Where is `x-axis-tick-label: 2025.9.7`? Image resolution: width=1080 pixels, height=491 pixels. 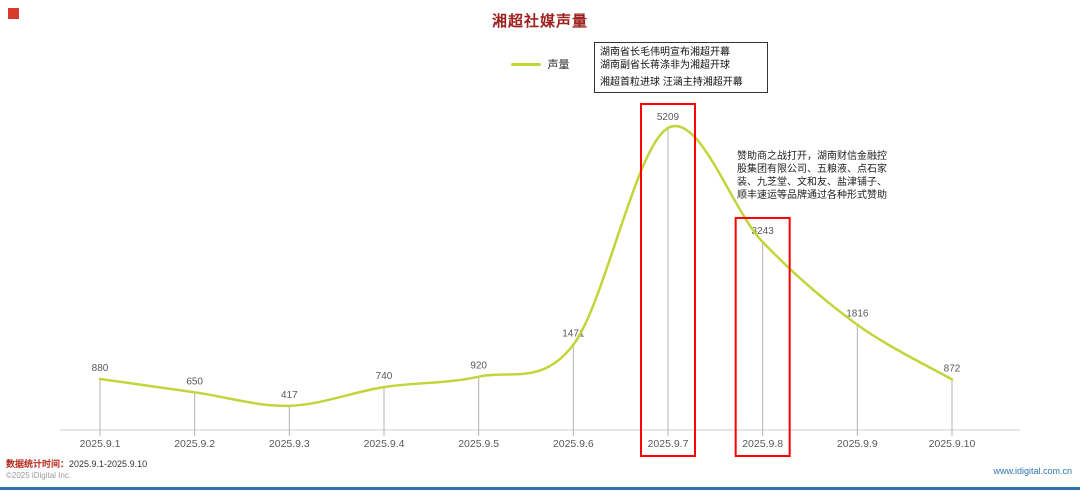 x-axis-tick-label: 2025.9.7 is located at coordinates (668, 444).